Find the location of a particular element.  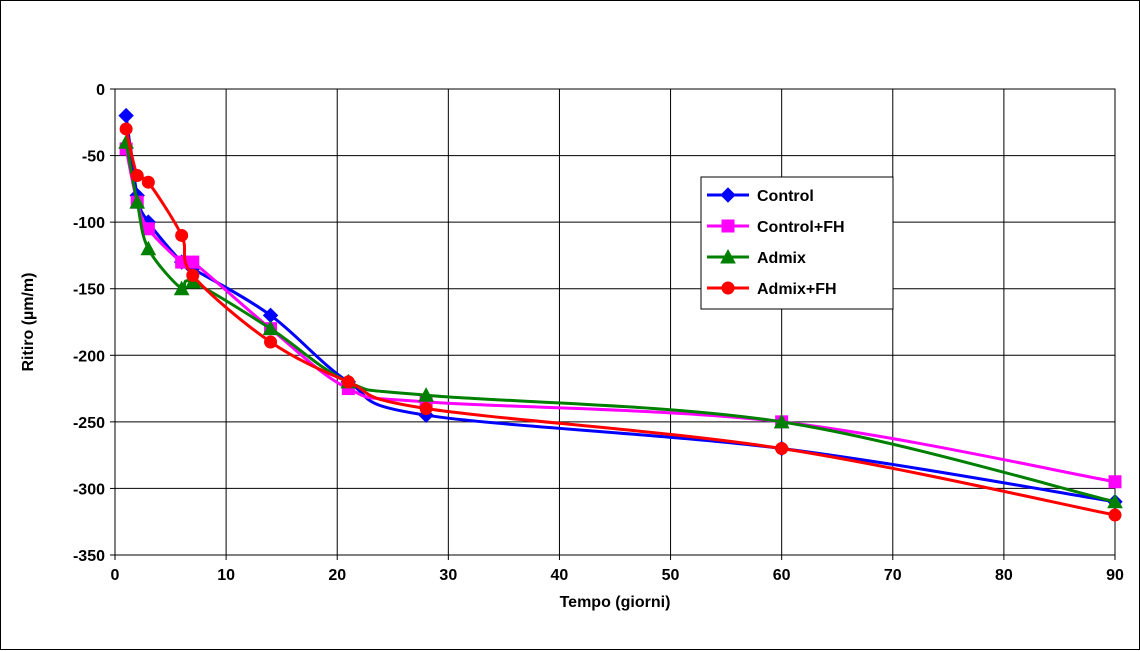

y-axis-title: Ritiro (µm/m) is located at coordinates (28, 322).